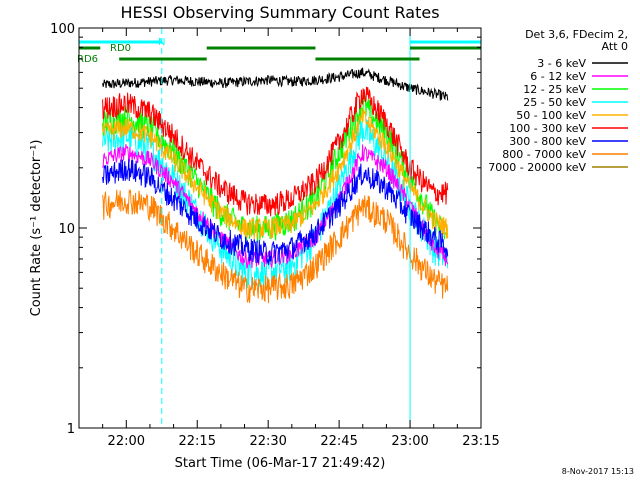 The image size is (640, 480). What do you see at coordinates (197, 441) in the screenshot?
I see `x-tick-label: 22:15` at bounding box center [197, 441].